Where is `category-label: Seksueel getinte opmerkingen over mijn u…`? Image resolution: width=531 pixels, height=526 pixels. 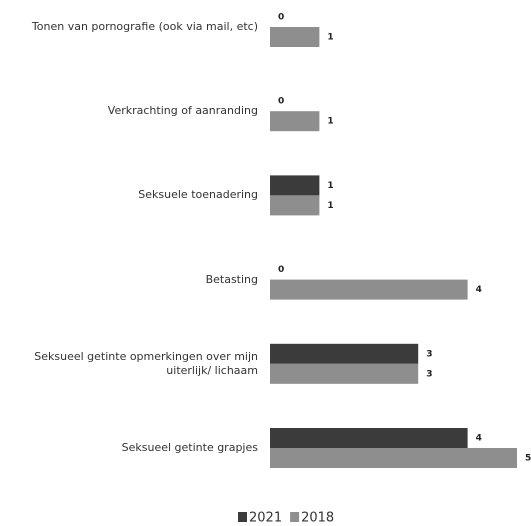 category-label: Seksueel getinte opmerkingen over mijn u… is located at coordinates (146, 363).